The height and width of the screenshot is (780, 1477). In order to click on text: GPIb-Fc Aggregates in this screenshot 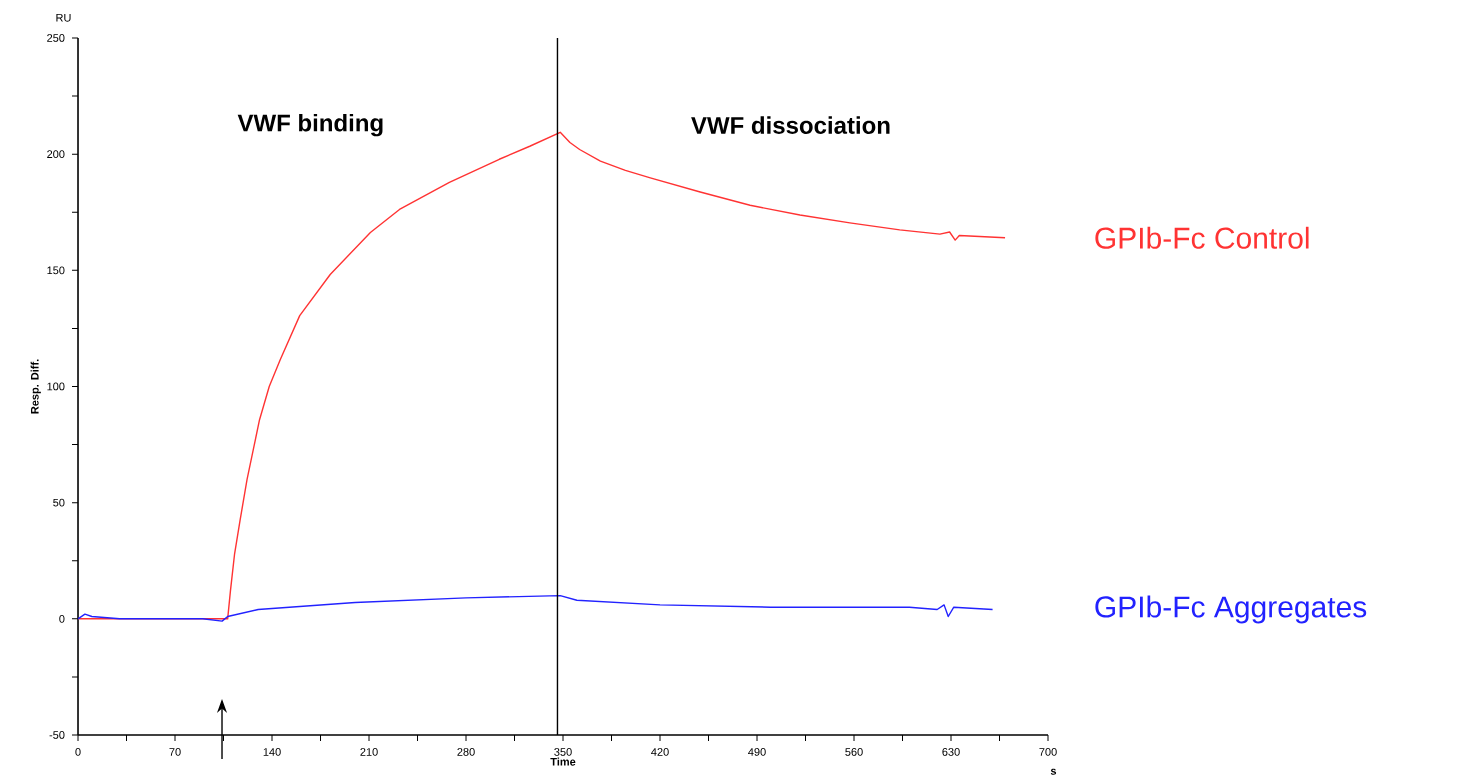, I will do `click(1231, 609)`.